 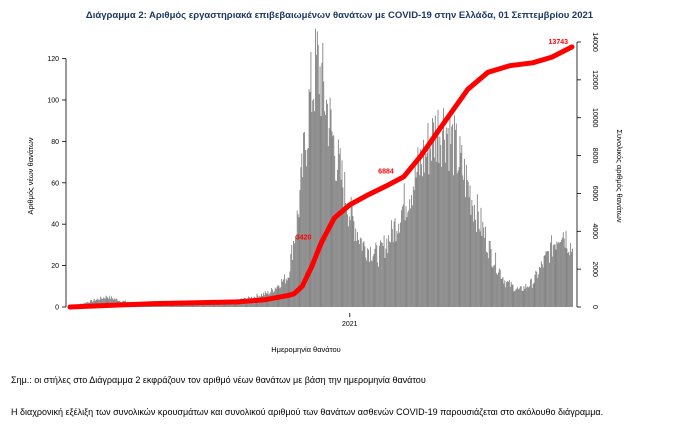 What do you see at coordinates (594, 156) in the screenshot?
I see `right-tick-label: 8000` at bounding box center [594, 156].